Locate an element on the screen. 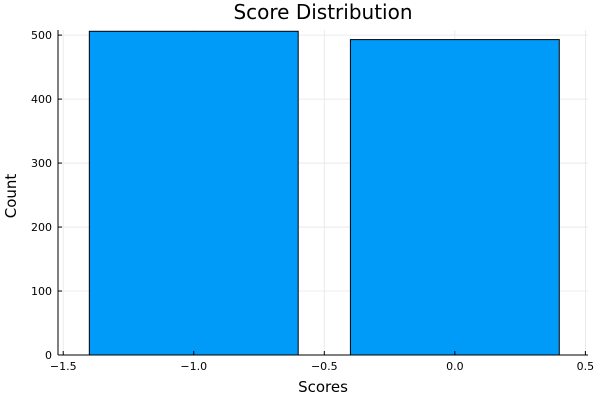 The image size is (600, 400). y-tick-label-5: 500 is located at coordinates (41, 35).